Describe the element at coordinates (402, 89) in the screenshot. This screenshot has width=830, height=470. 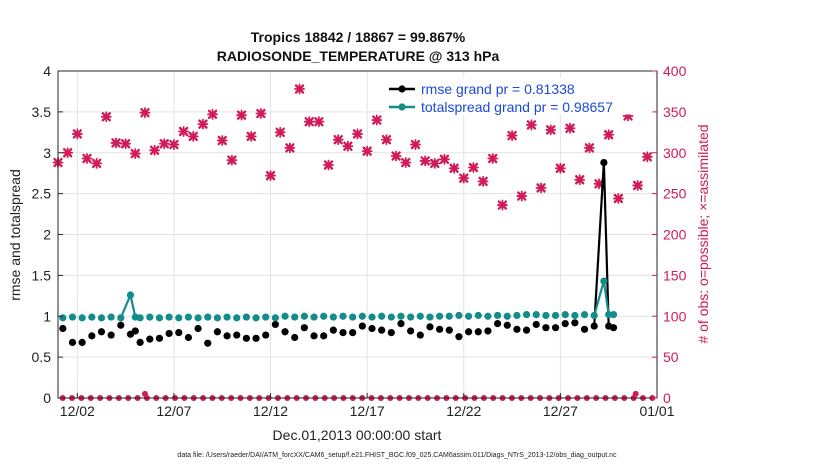
I see `legend-rmse-marker` at that location.